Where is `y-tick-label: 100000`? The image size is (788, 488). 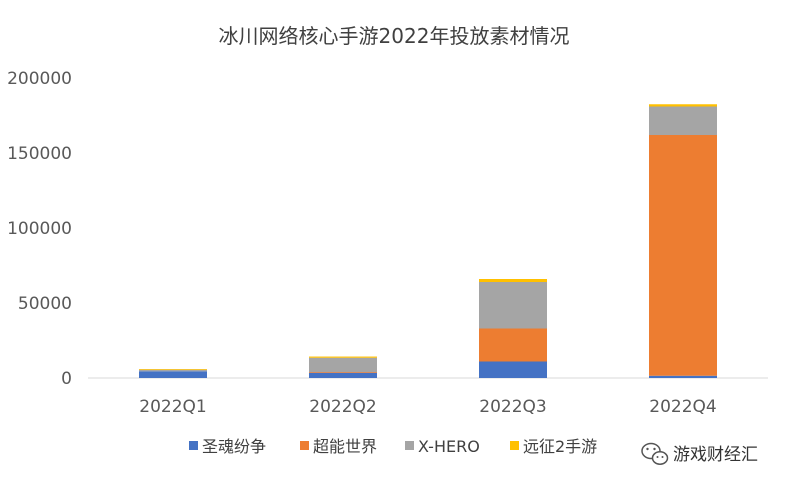
y-tick-label: 100000 is located at coordinates (39, 229).